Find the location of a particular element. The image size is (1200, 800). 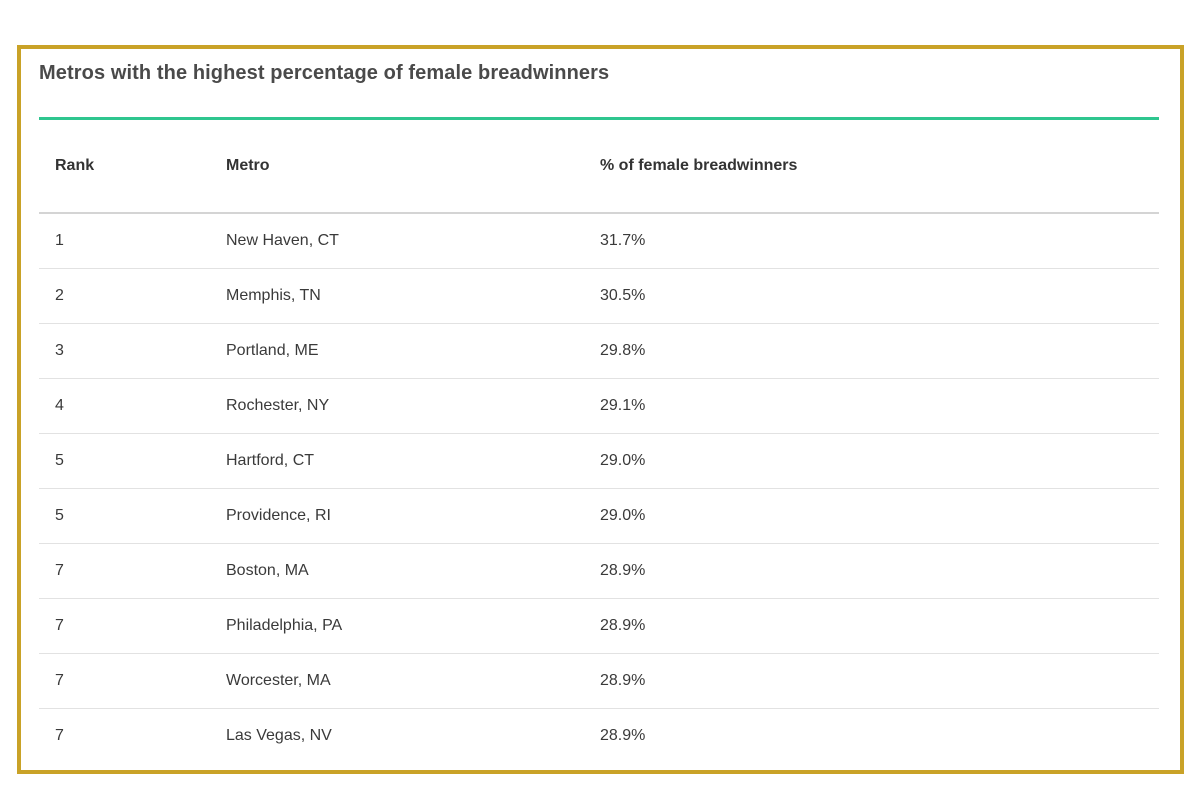

cell-metro: Hartford, CT is located at coordinates (270, 460).